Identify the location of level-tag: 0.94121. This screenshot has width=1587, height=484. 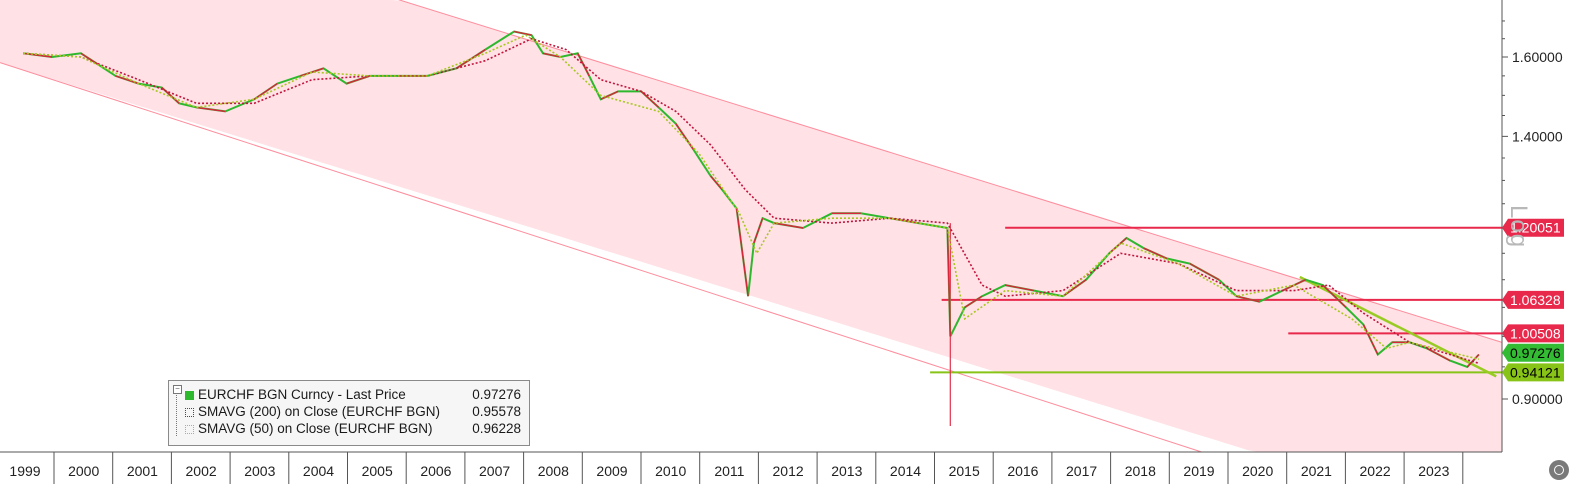
(1533, 372).